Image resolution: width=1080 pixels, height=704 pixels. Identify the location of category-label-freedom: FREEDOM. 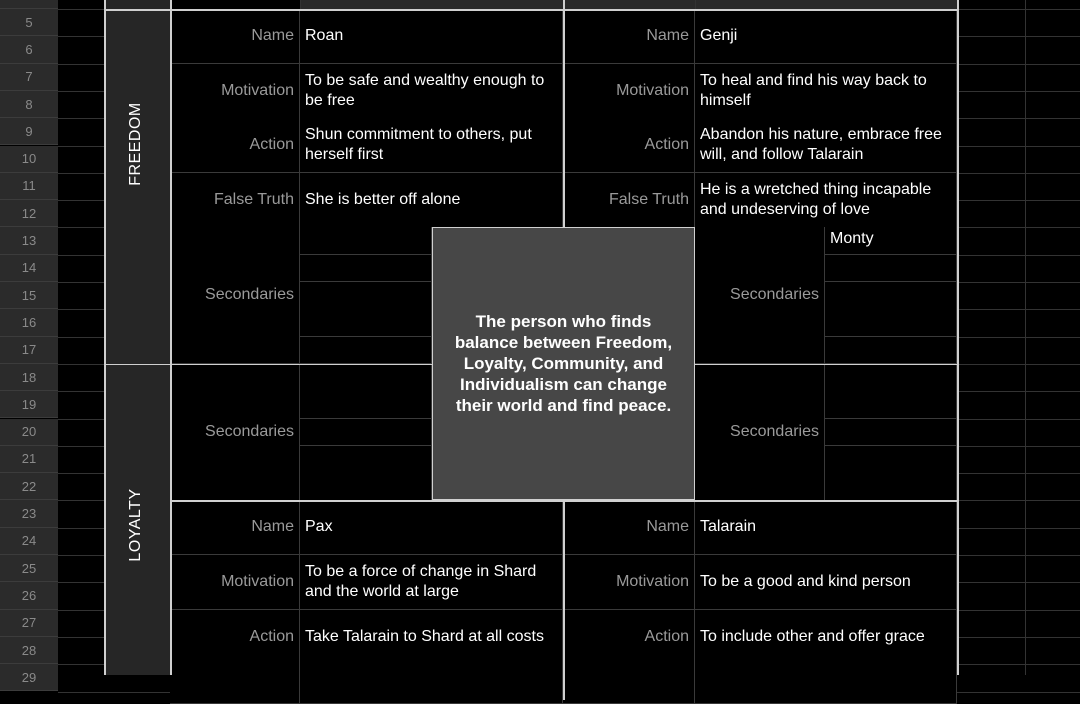
(135, 144).